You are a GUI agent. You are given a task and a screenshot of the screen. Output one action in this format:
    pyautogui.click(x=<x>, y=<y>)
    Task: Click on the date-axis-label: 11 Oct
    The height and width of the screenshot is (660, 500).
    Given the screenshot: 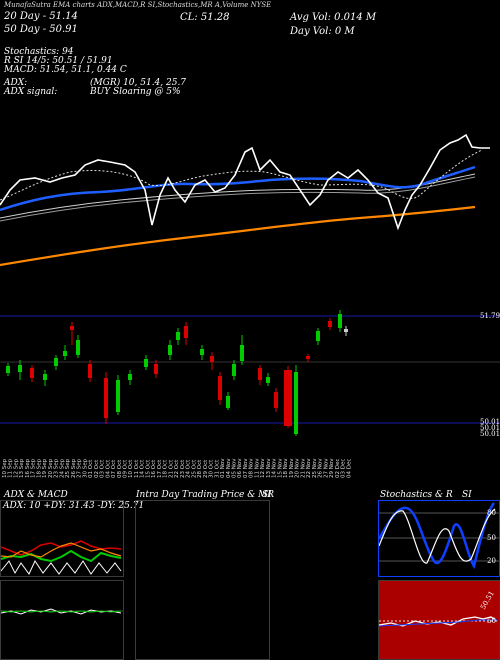 What is the action you would take?
    pyautogui.click(x=137, y=468)
    